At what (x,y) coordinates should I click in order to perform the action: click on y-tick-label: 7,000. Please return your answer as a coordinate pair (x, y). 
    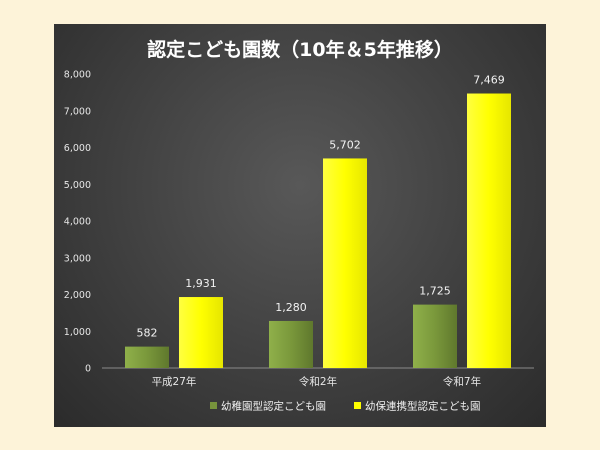
    Looking at the image, I should click on (77, 111).